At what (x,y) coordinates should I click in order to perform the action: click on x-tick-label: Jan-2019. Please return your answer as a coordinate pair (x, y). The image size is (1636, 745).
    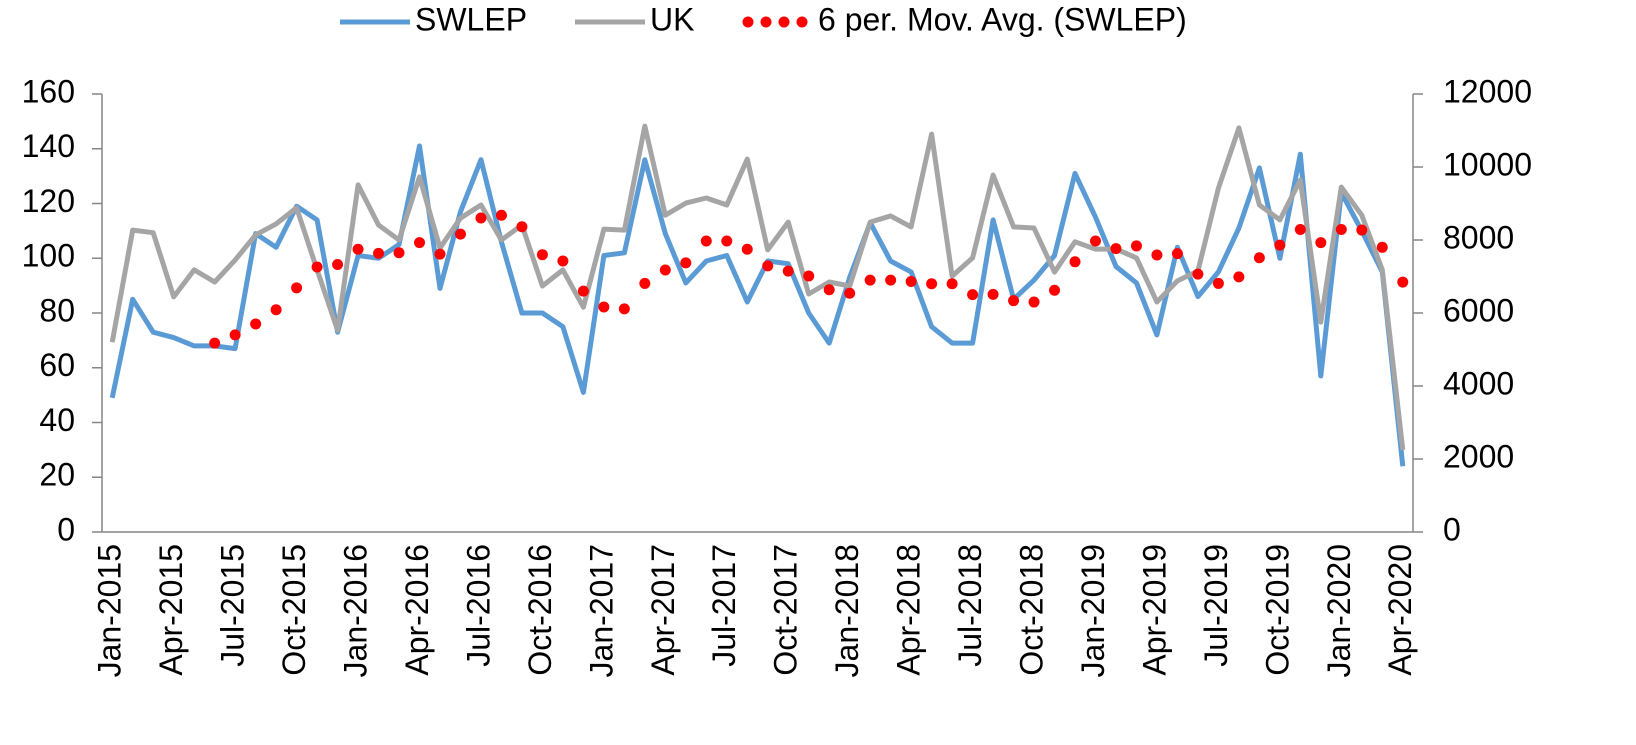
    Looking at the image, I should click on (1093, 610).